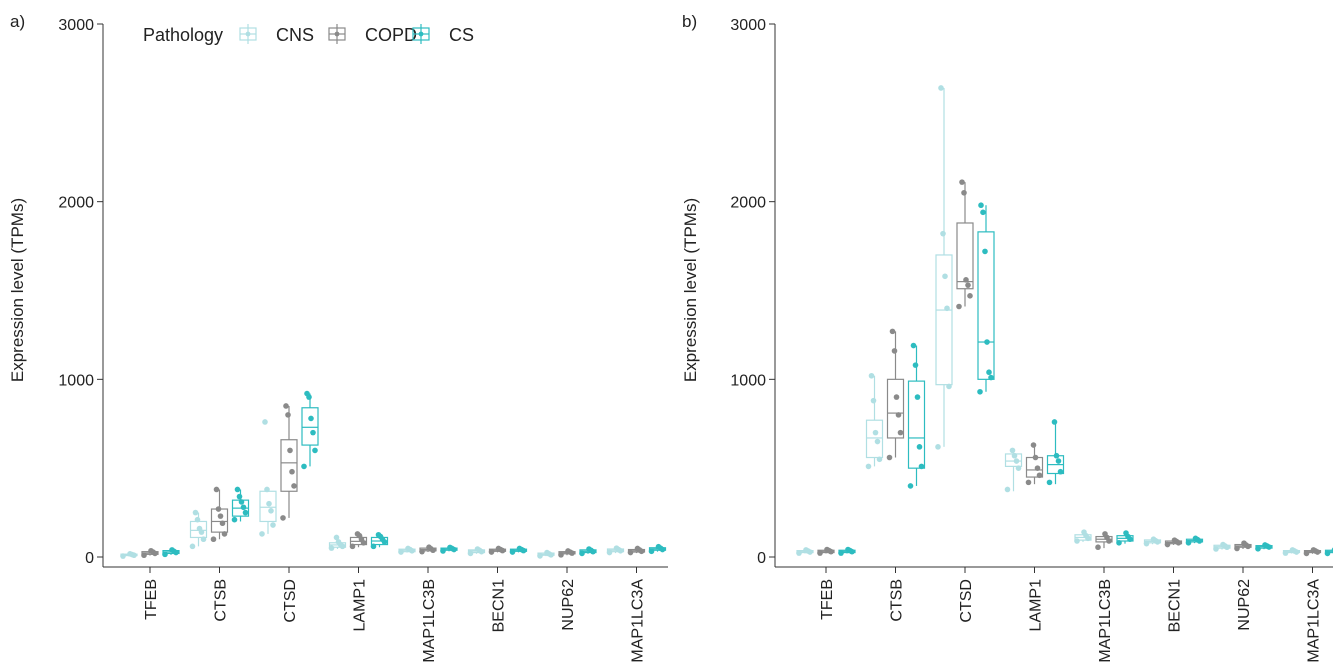 The image size is (1333, 672). Describe the element at coordinates (429, 621) in the screenshot. I see `x-tick-label: MAP1LC3B` at that location.